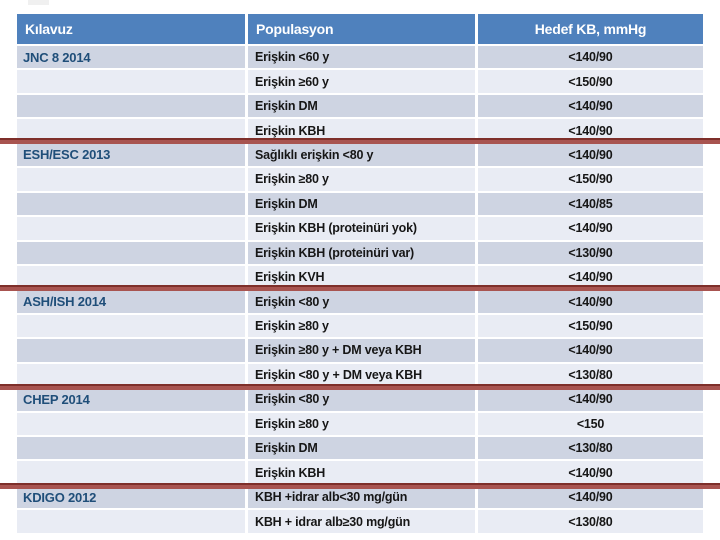 This screenshot has width=720, height=540. I want to click on guideline-cell: JNC 8 2014, so click(131, 57).